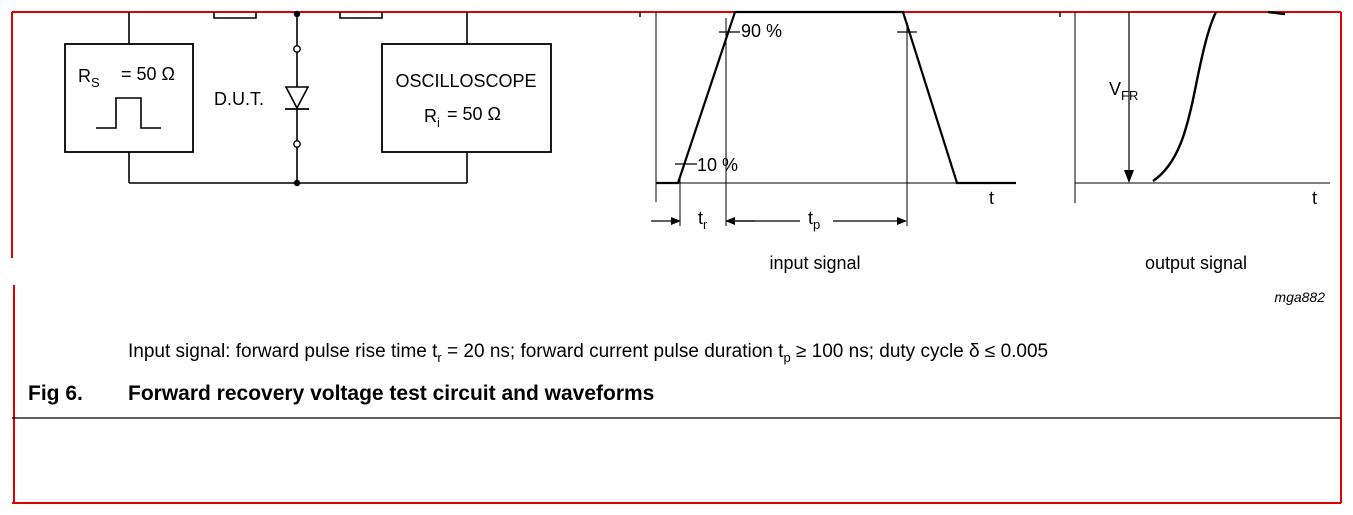 The height and width of the screenshot is (515, 1353). Describe the element at coordinates (717, 165) in the screenshot. I see `label-10-percent: 10 %` at that location.